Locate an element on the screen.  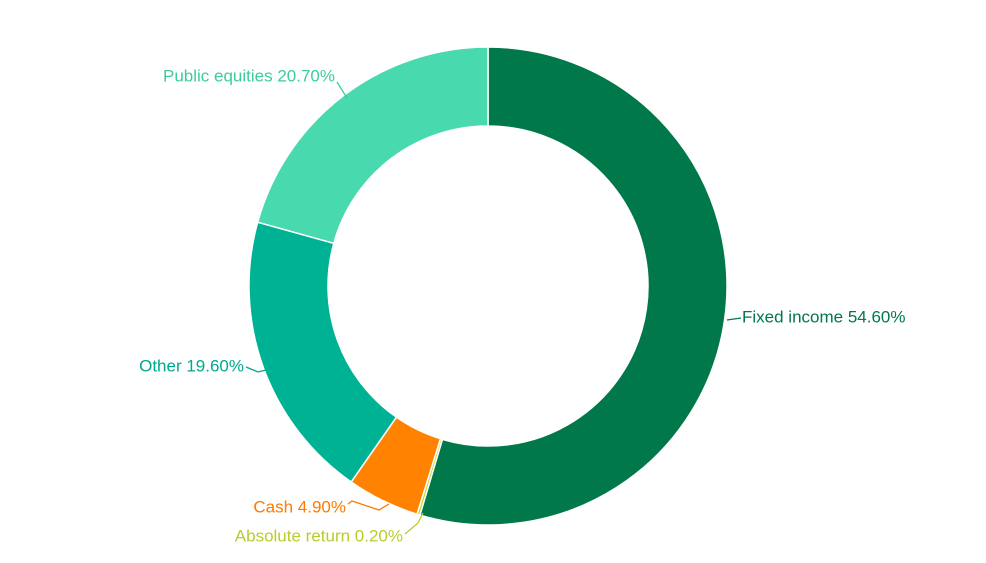
label-absolute-return: Absolute return 0.20% is located at coordinates (319, 535).